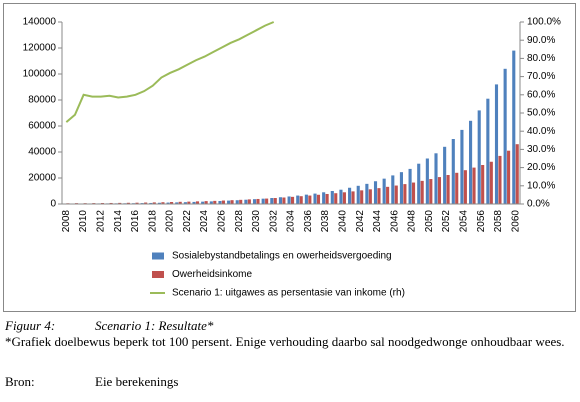 The height and width of the screenshot is (402, 580). Describe the element at coordinates (40, 74) in the screenshot. I see `y-tick-label: 100000` at that location.